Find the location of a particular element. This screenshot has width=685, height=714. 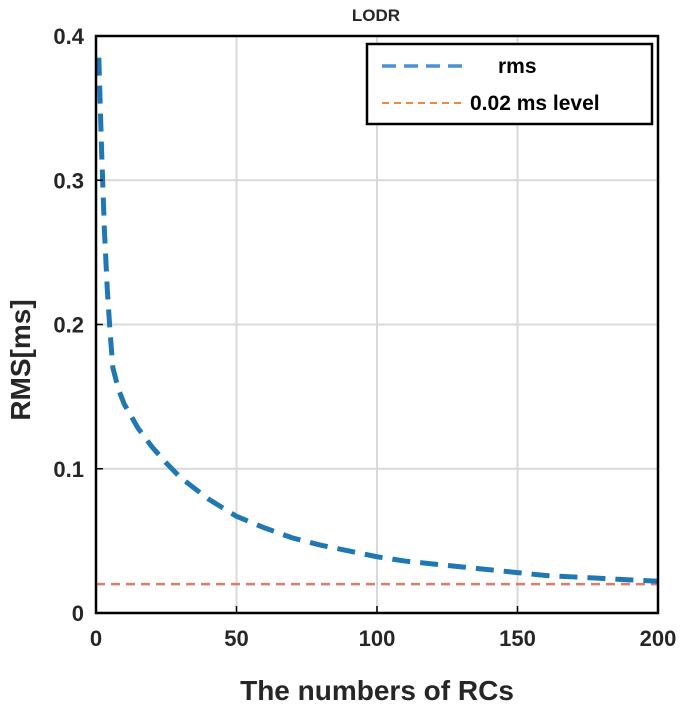

legend-label-level: 0.02 ms level is located at coordinates (535, 103).